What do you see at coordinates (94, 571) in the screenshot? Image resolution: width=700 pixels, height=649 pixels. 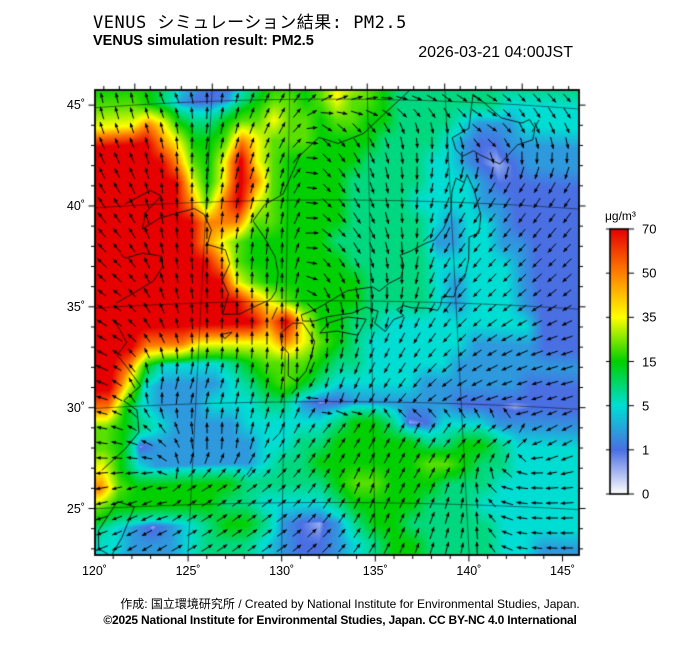 I see `x-tick-label: 120˚` at bounding box center [94, 571].